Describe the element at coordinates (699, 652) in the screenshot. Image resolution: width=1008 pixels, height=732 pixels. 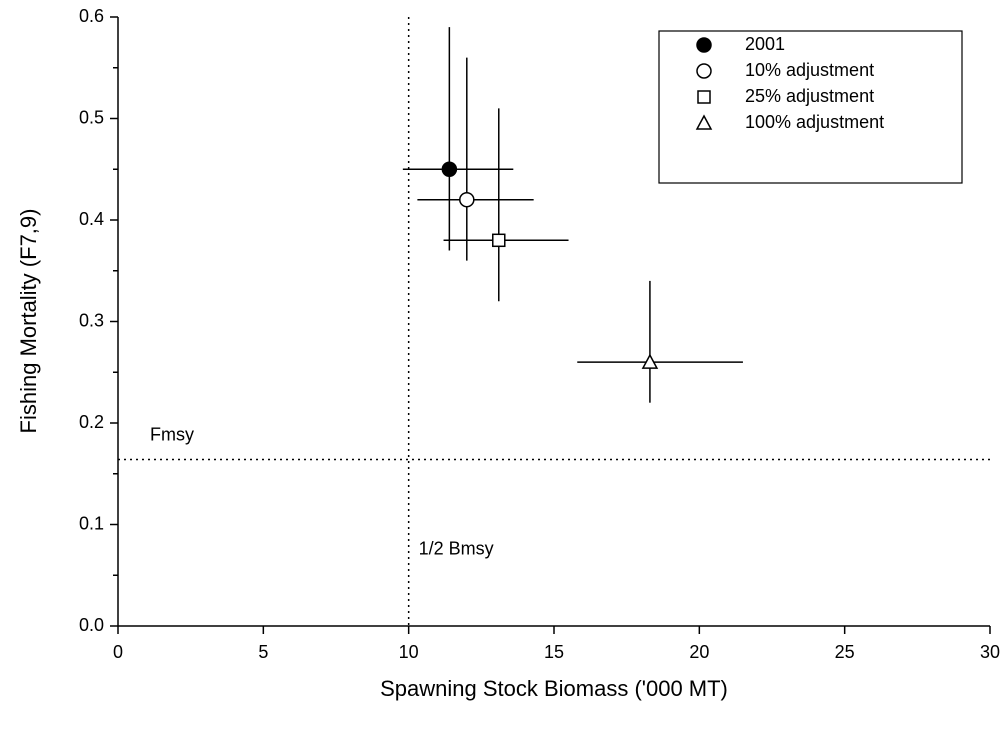
I see `x-tick-label: 20` at that location.